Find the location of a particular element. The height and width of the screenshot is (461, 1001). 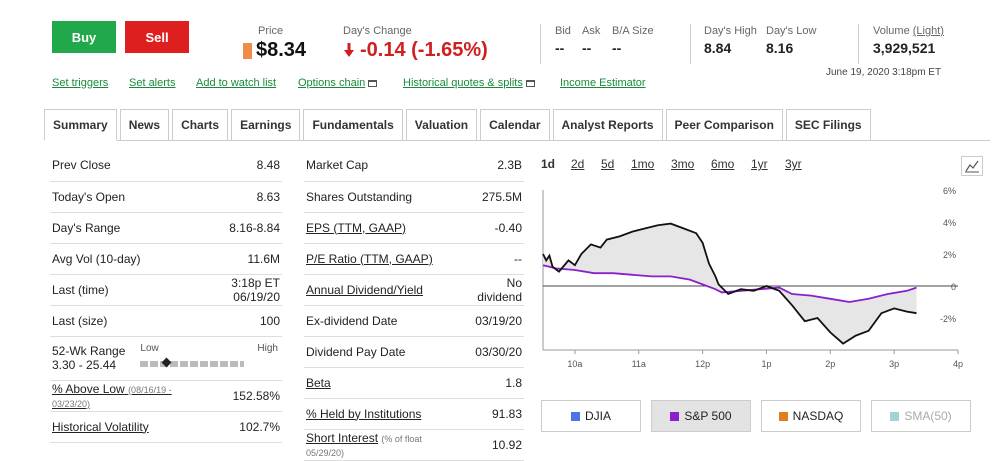

set-alerts-link: Set alerts is located at coordinates (152, 83).